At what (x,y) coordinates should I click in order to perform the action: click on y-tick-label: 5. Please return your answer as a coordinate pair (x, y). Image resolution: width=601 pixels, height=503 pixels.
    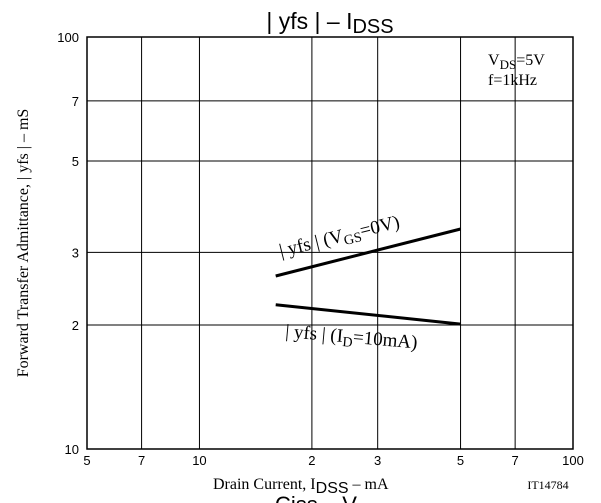
    Looking at the image, I should click on (75, 161).